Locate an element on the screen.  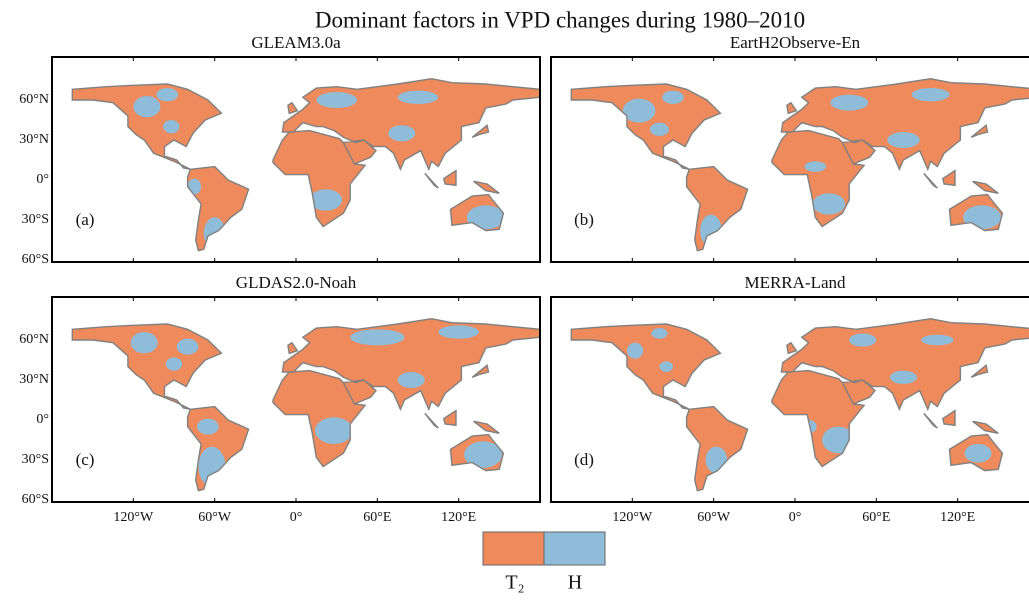
legend-swatch-t2 is located at coordinates (513, 548).